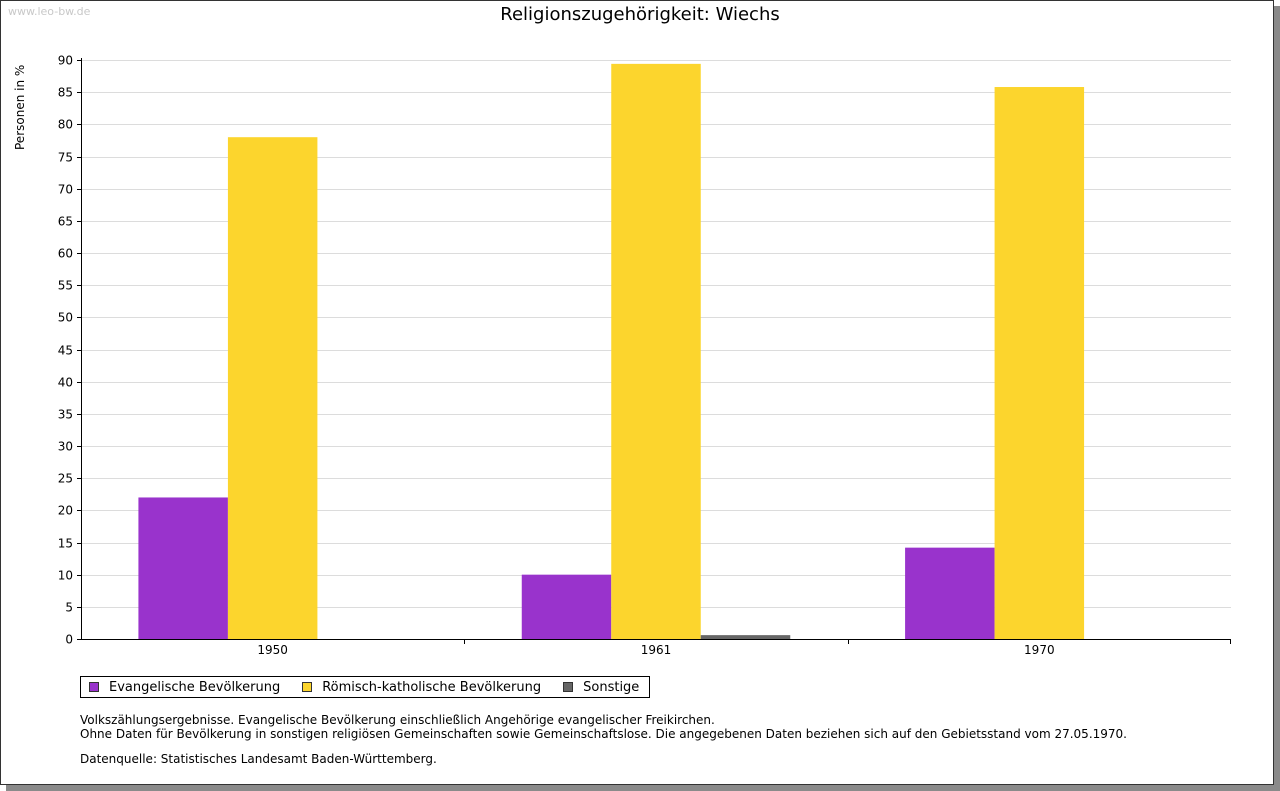  I want to click on watermark: www.leo-bw.de, so click(49, 11).